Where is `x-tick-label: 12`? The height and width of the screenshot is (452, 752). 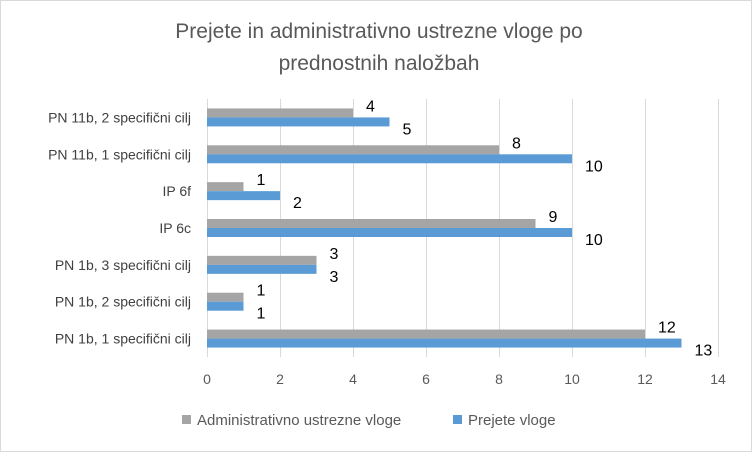 x-tick-label: 12 is located at coordinates (645, 379).